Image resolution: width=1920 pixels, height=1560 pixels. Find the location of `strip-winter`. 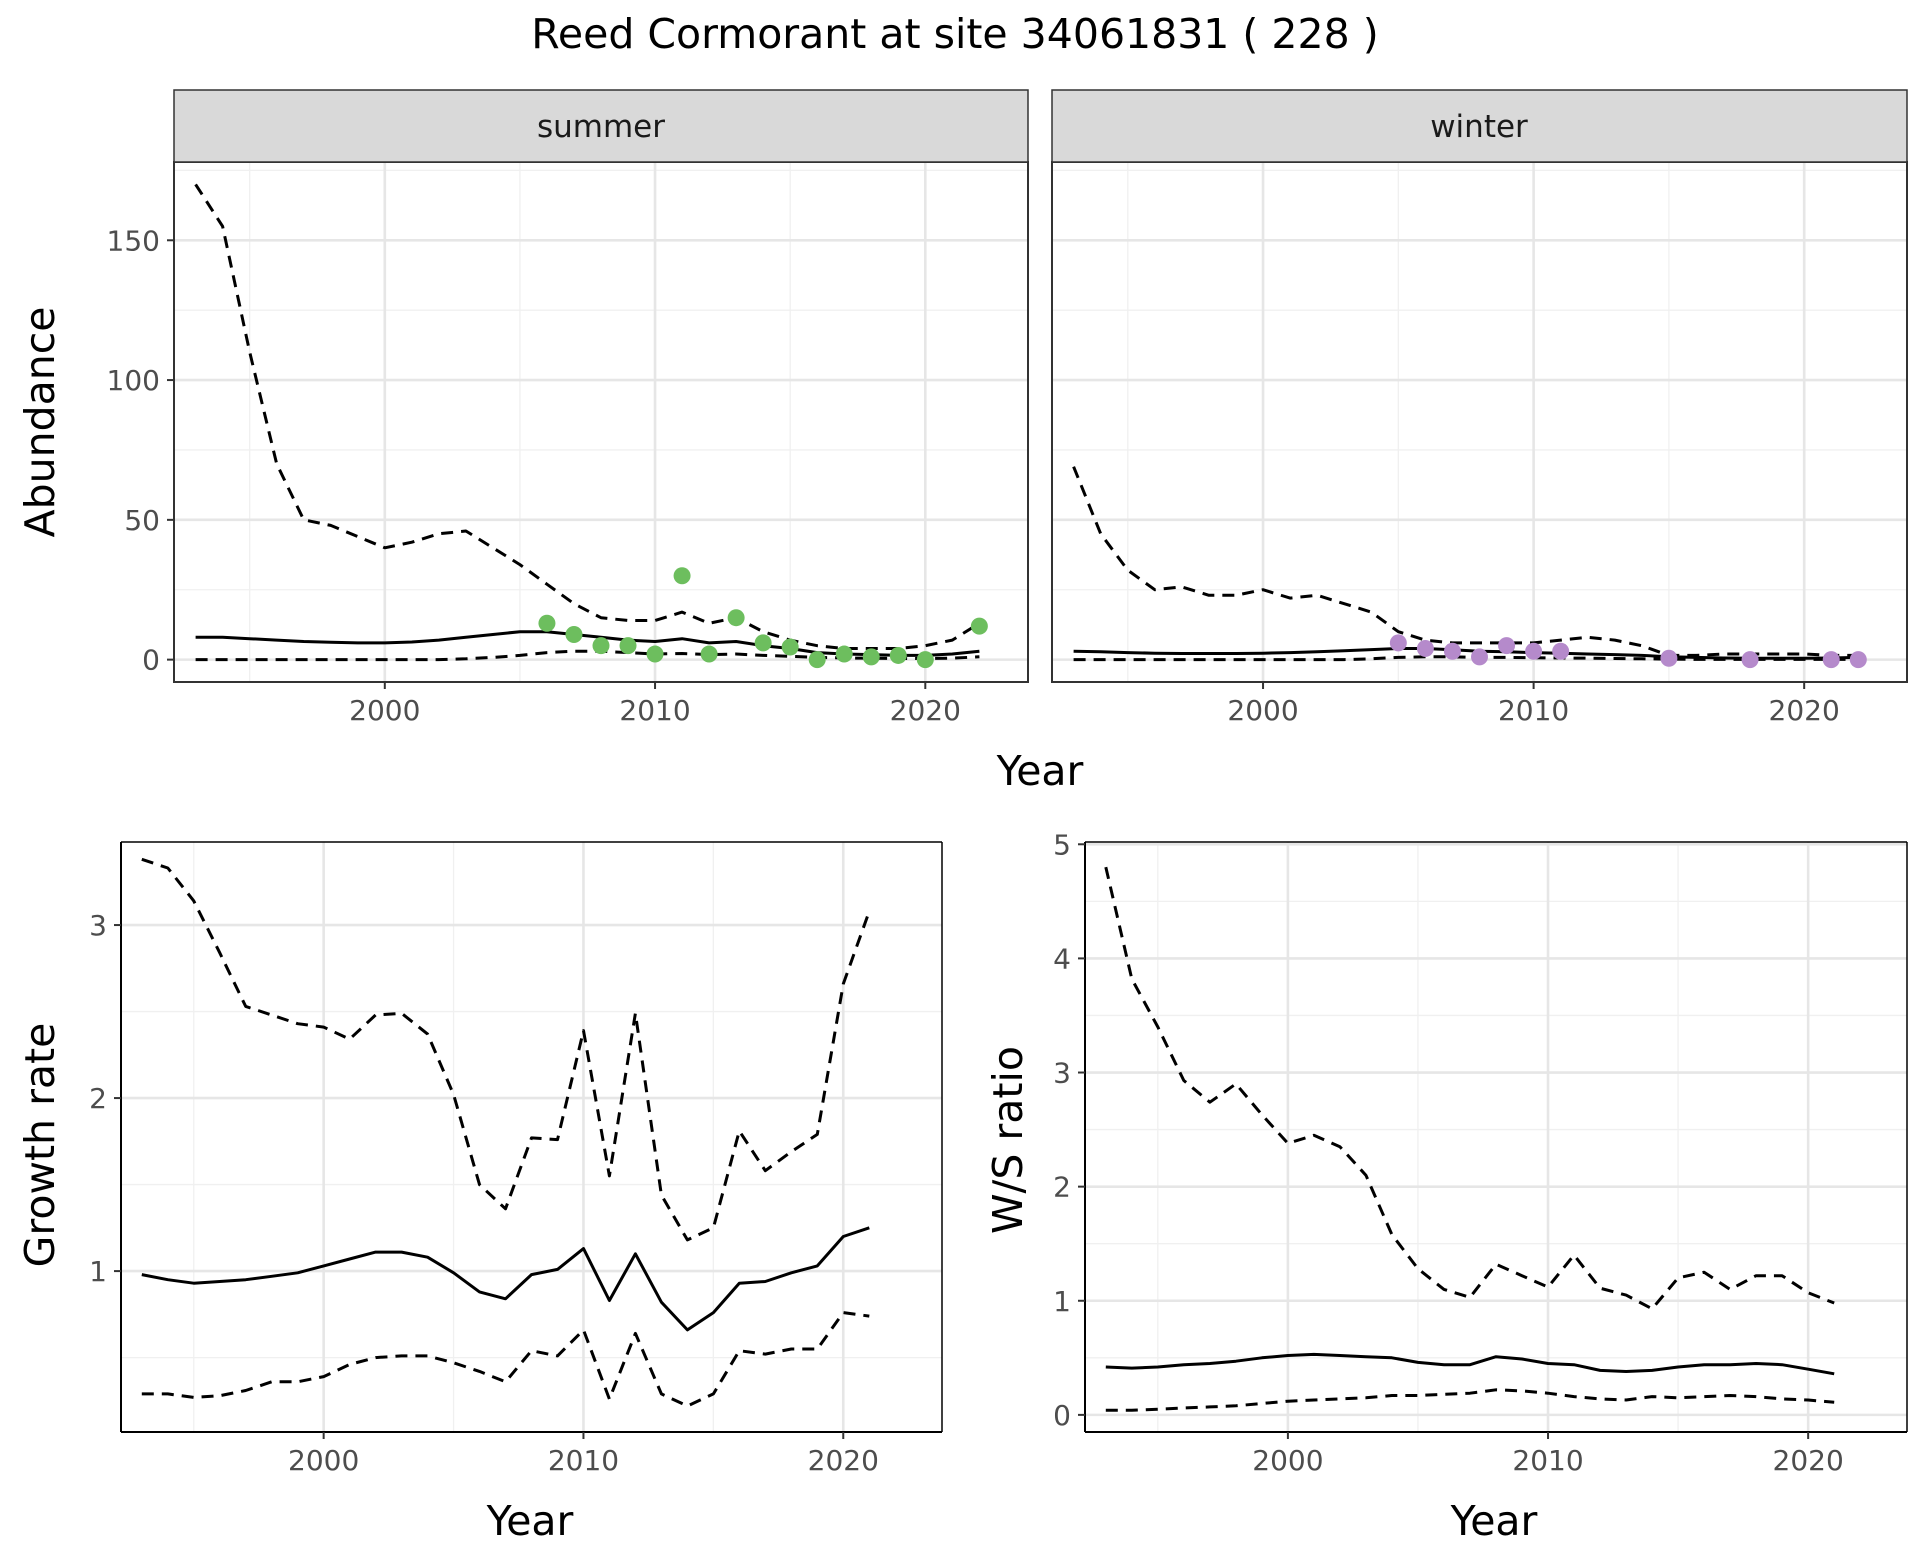

strip-winter is located at coordinates (1479, 126).